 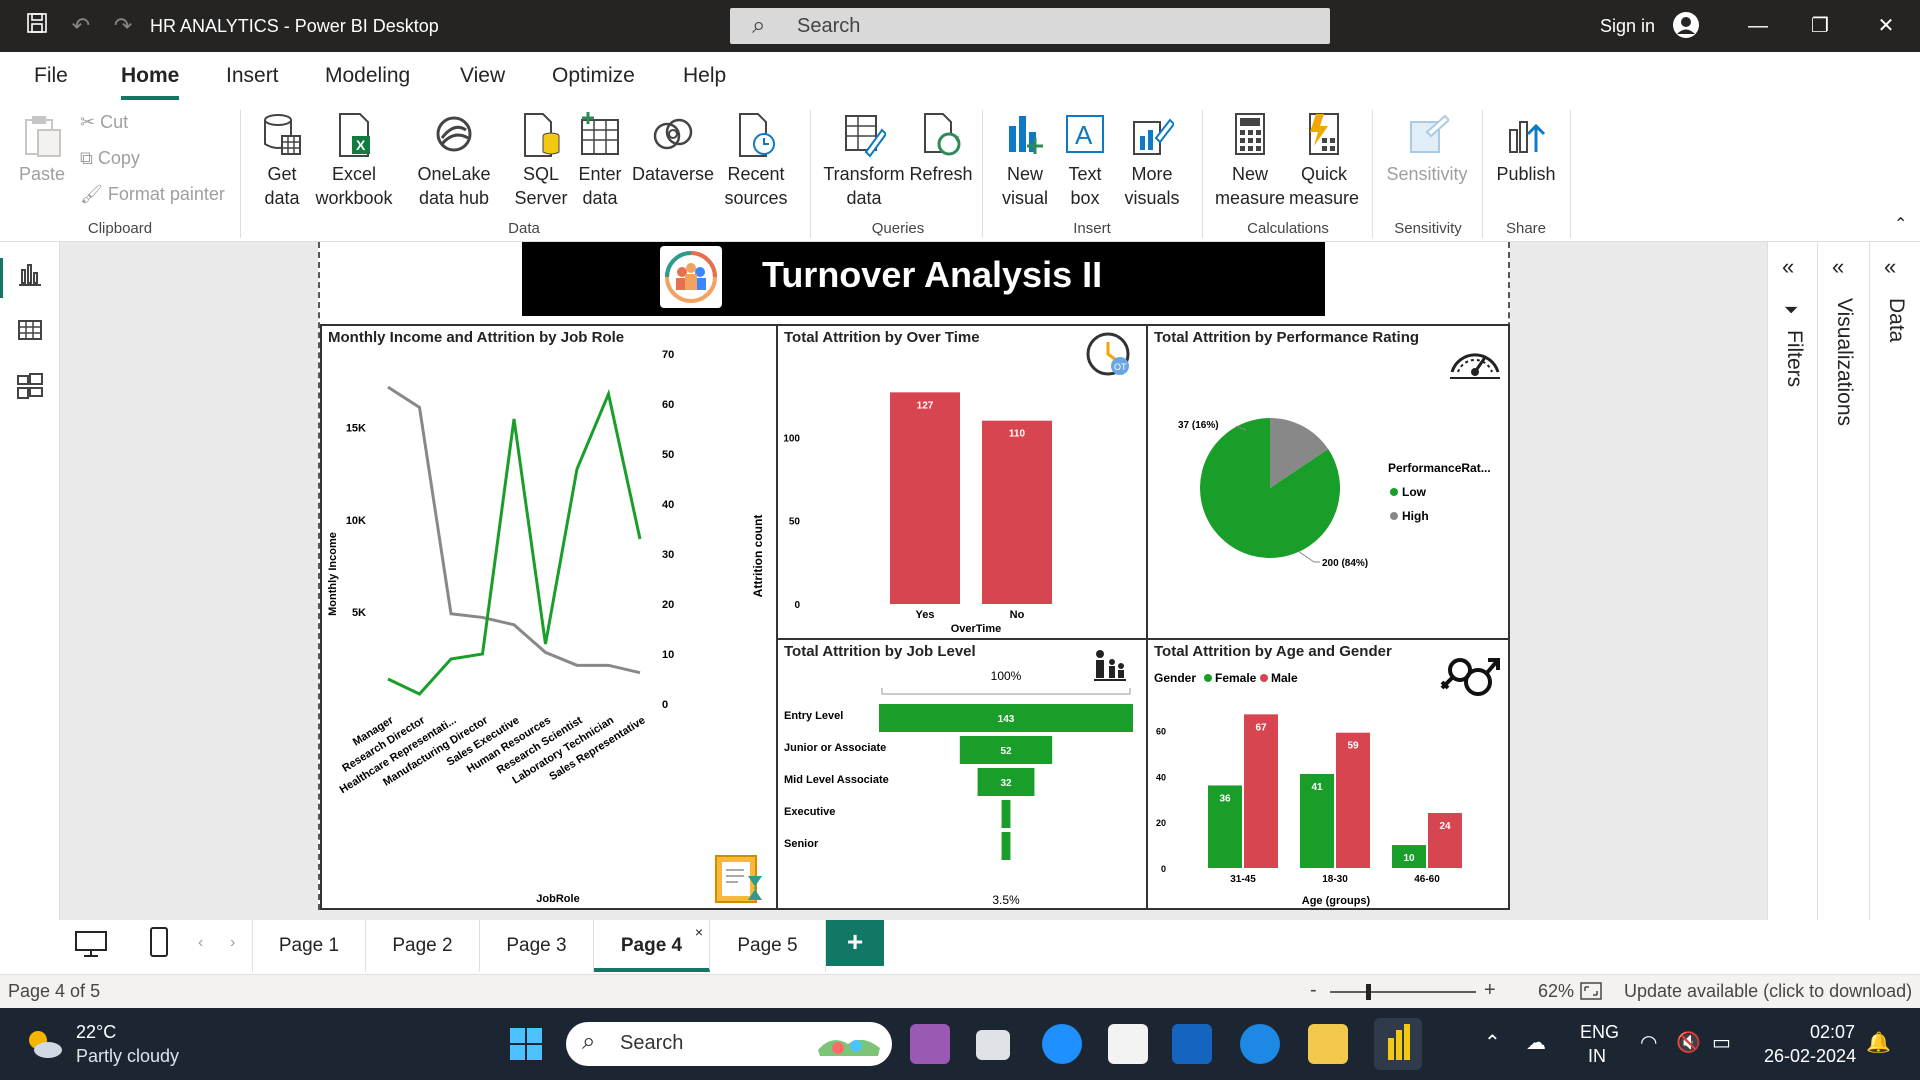 I want to click on zoom-thumb, so click(x=1368, y=992).